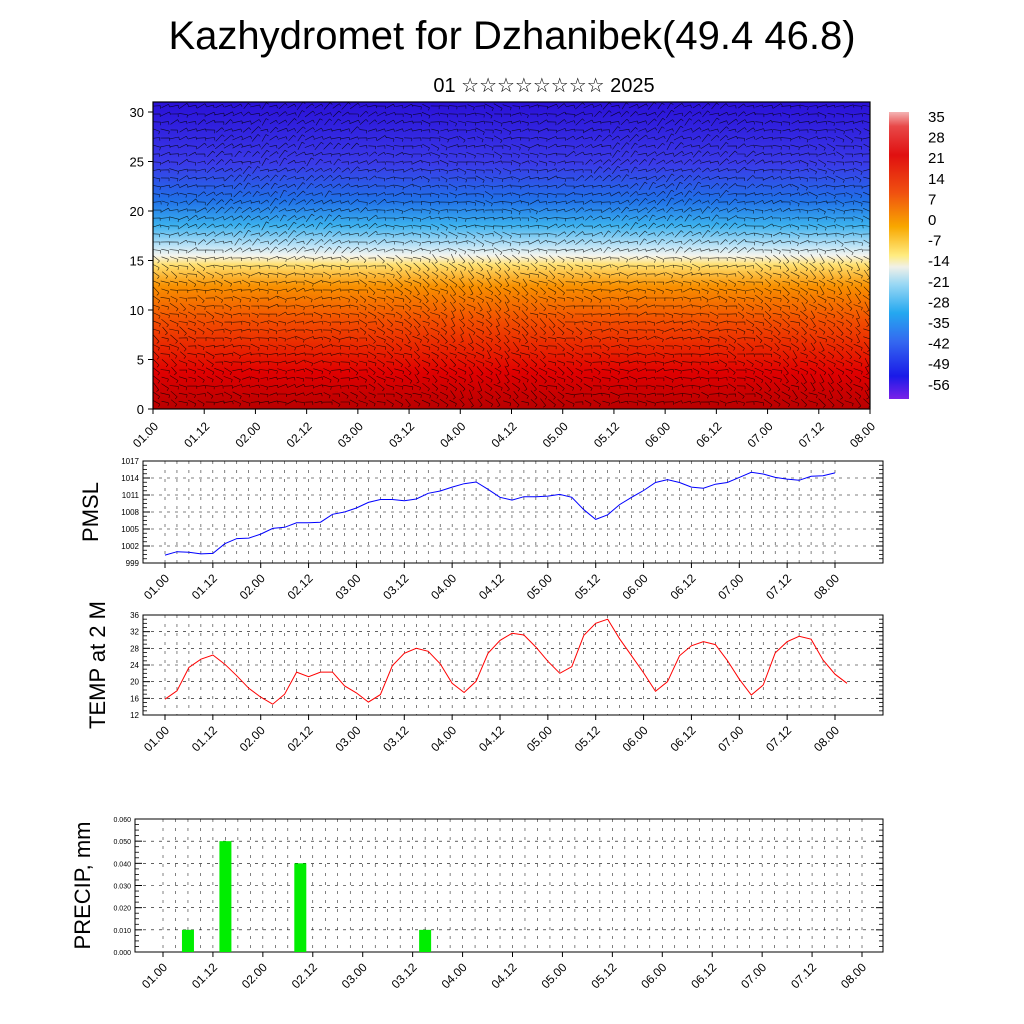 The width and height of the screenshot is (1024, 1024). What do you see at coordinates (503, 434) in the screenshot?
I see `heatmap-xtick-label: 04.12` at bounding box center [503, 434].